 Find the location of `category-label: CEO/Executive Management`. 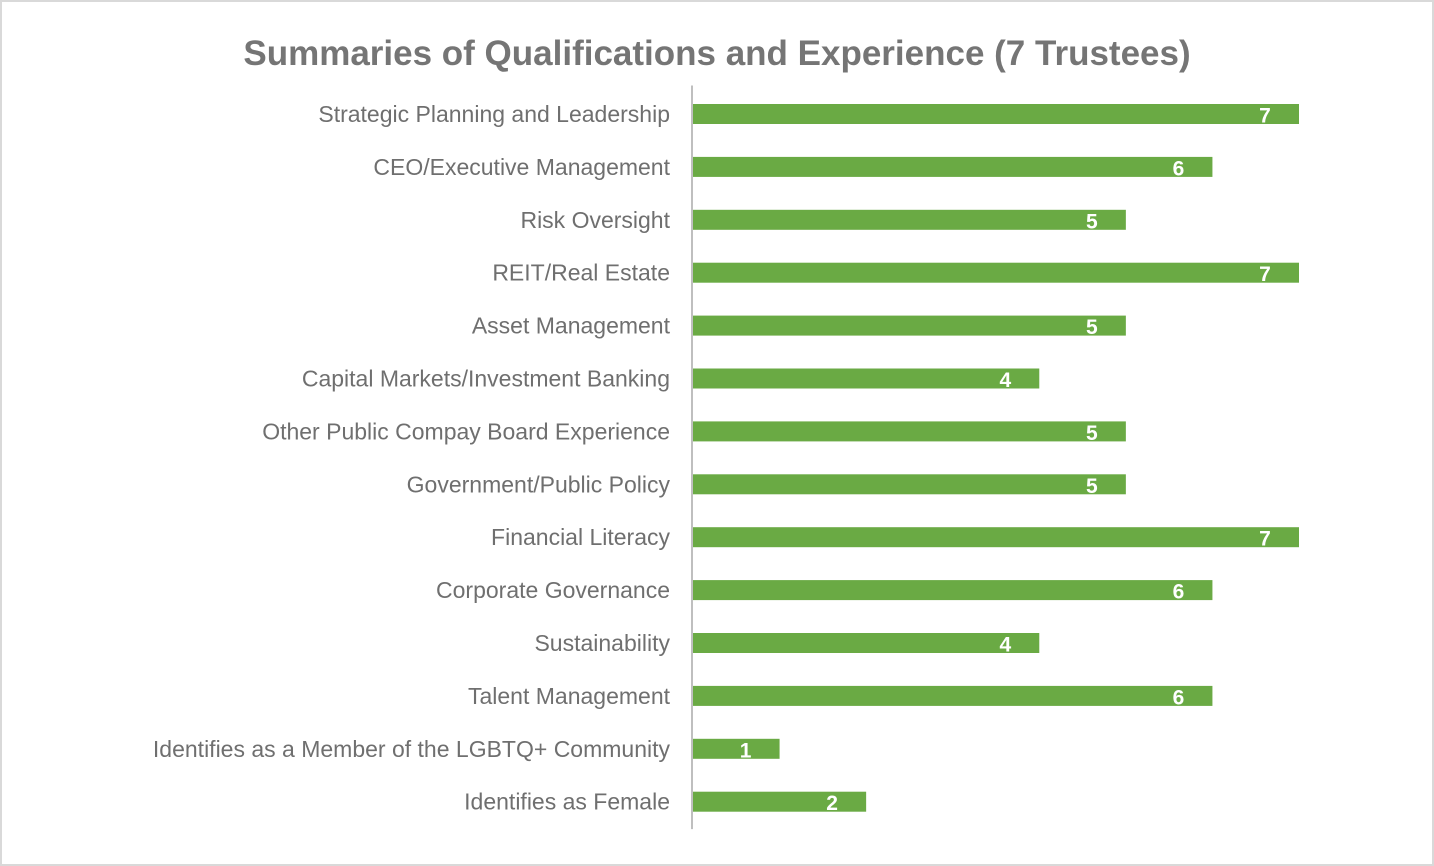

category-label: CEO/Executive Management is located at coordinates (521, 167).